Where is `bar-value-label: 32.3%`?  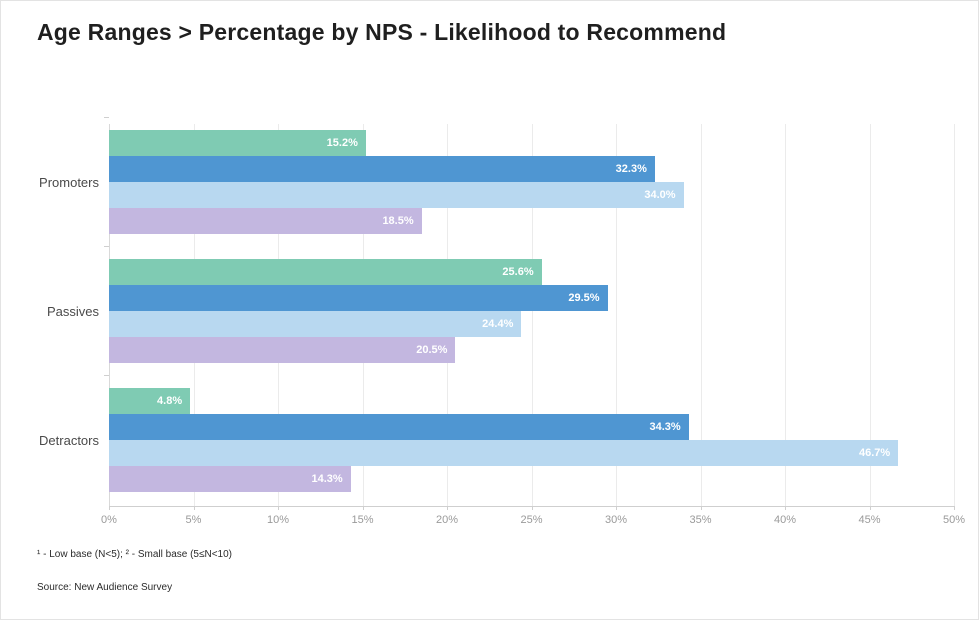
bar-value-label: 32.3% is located at coordinates (631, 169).